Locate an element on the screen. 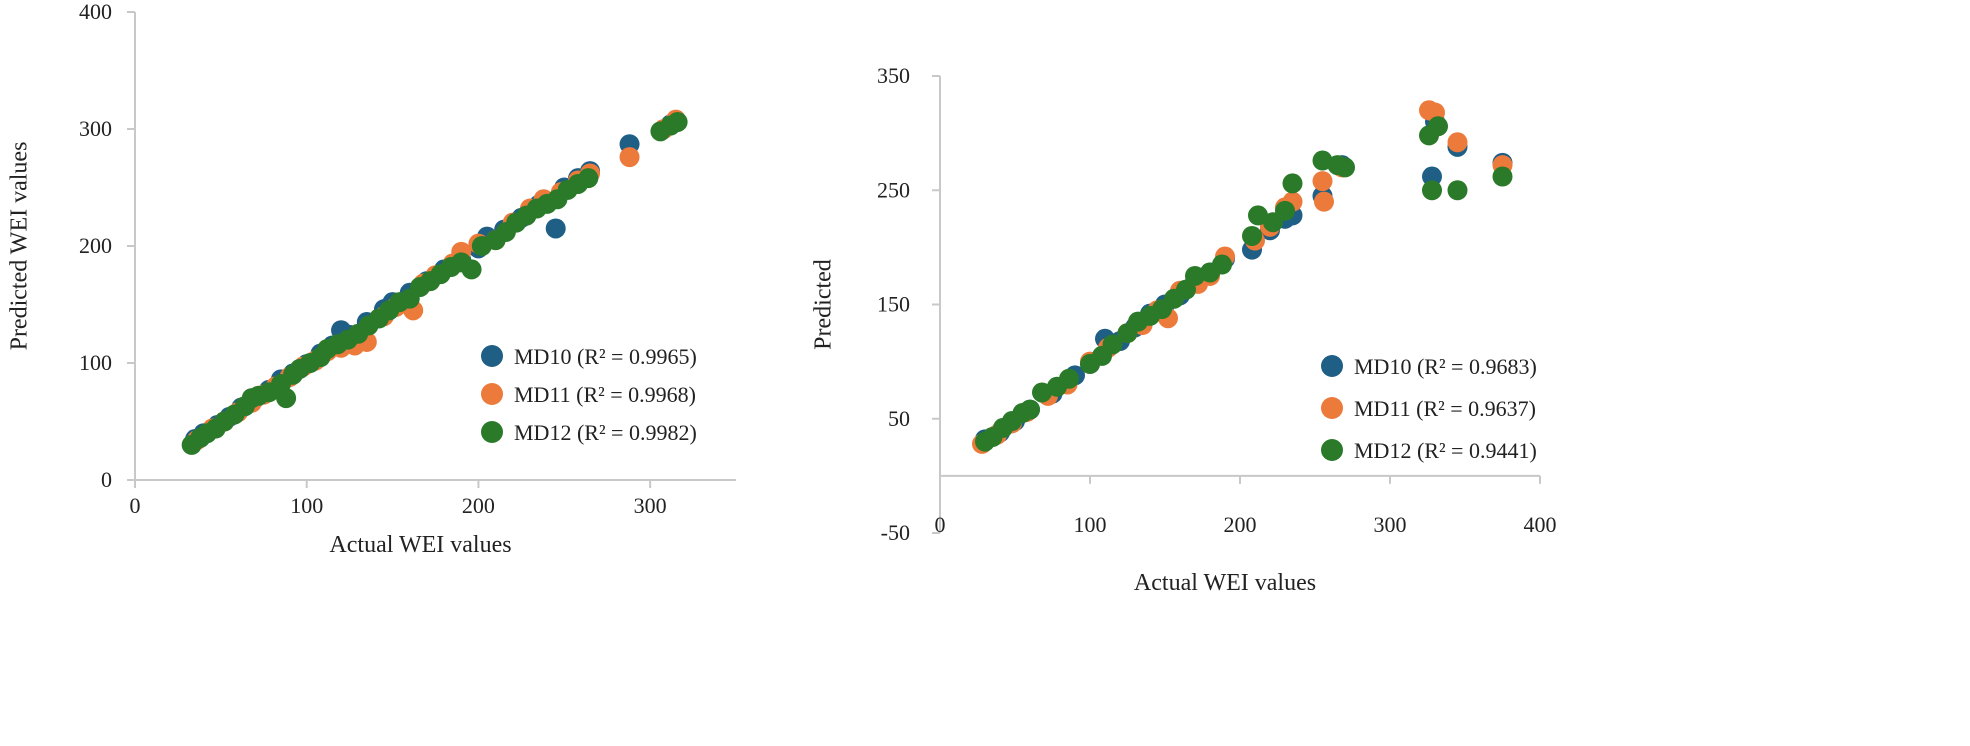 The image size is (1970, 746). x-tick-label: 400 is located at coordinates (1540, 524).